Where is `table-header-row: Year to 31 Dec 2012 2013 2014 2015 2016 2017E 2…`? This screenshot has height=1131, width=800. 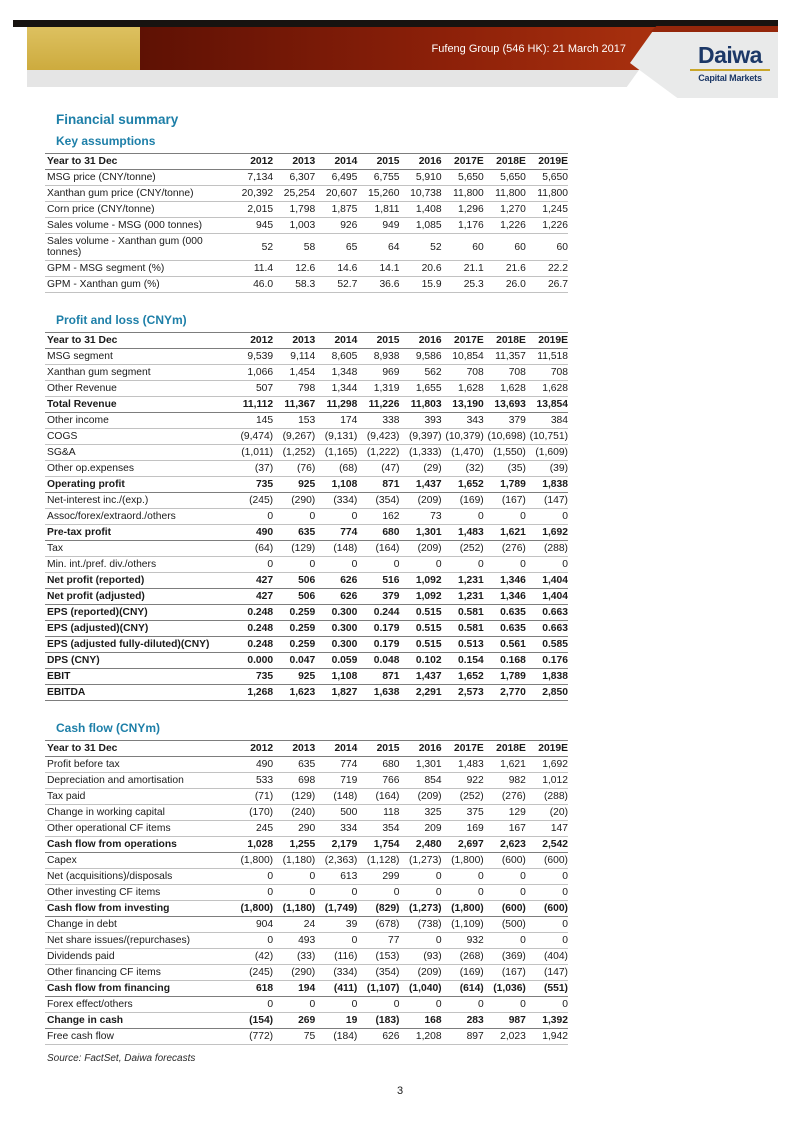
table-header-row: Year to 31 Dec 2012 2013 2014 2015 2016 2017E 2… is located at coordinates (306, 340).